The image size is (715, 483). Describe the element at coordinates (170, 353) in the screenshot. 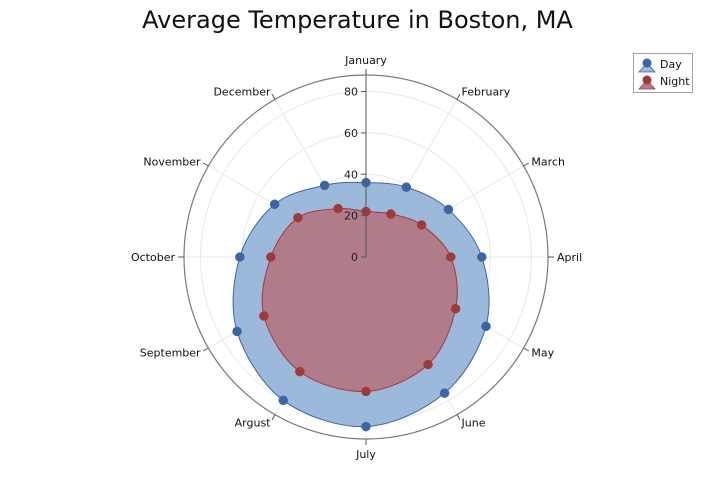

I see `category-label-september: September` at that location.